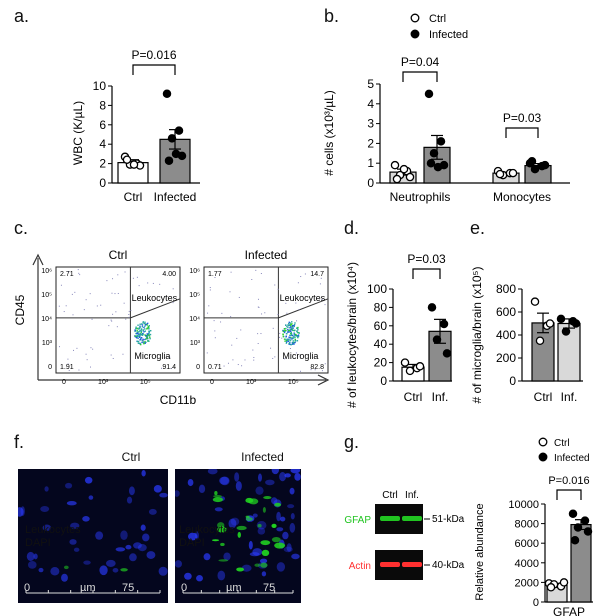 The height and width of the screenshot is (616, 606). What do you see at coordinates (135, 126) in the screenshot?
I see `chart-a: 0 2 4 6 8 10 WBC (K/µL) Ctrl Infected P=0.016` at bounding box center [135, 126].